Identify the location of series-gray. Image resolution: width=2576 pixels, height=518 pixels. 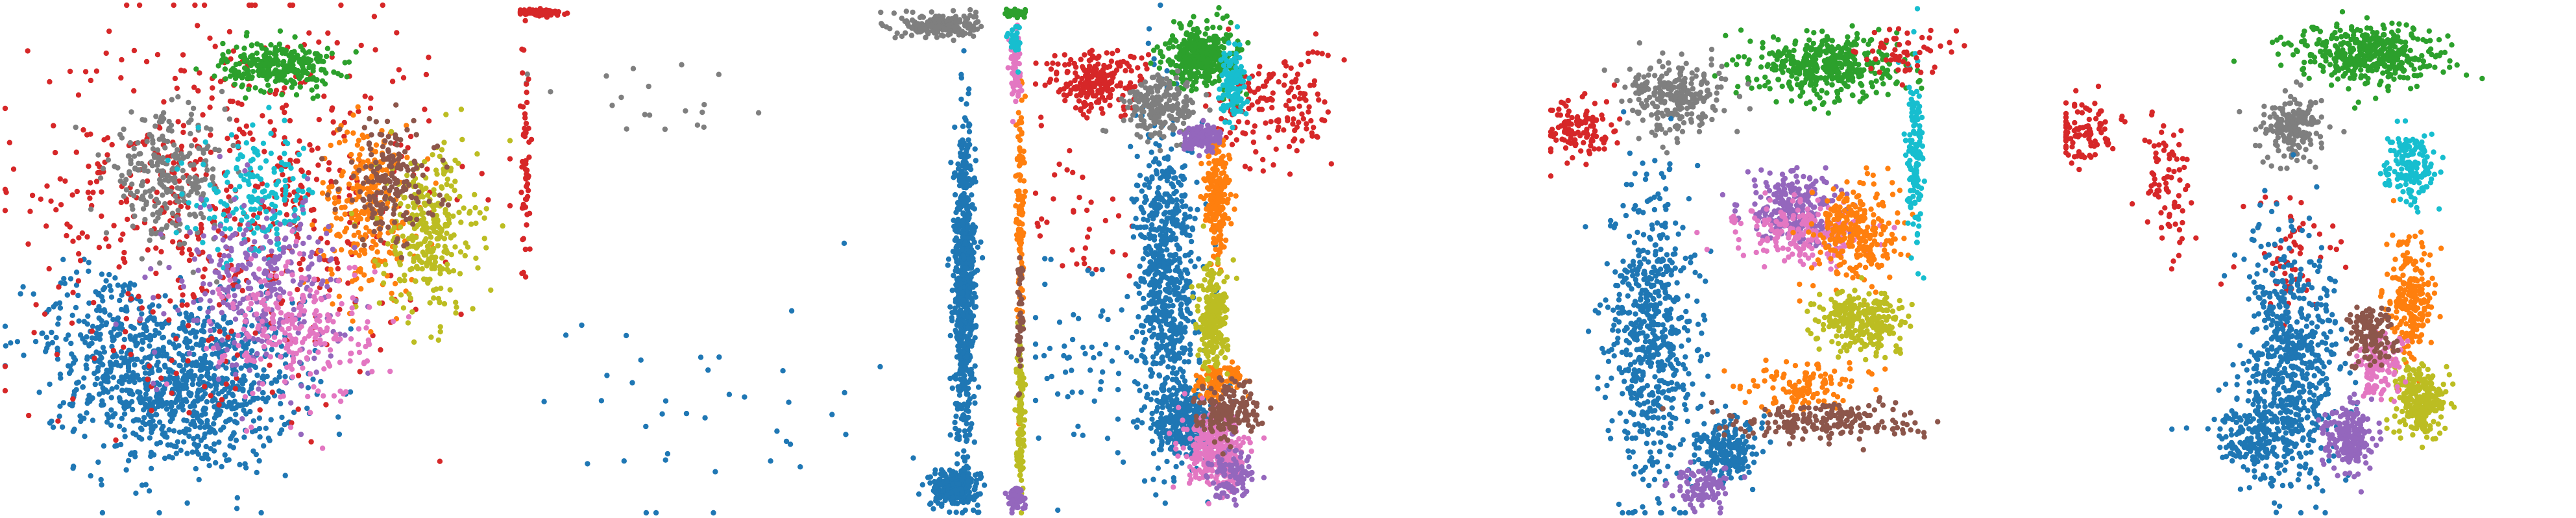
(754, 69).